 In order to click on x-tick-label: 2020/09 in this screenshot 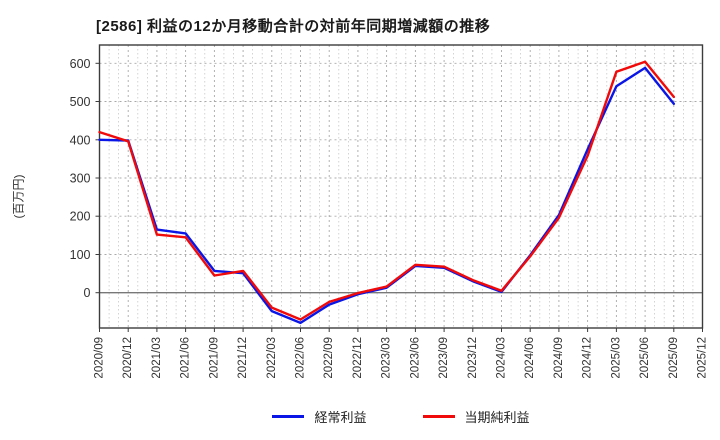, I will do `click(100, 358)`.